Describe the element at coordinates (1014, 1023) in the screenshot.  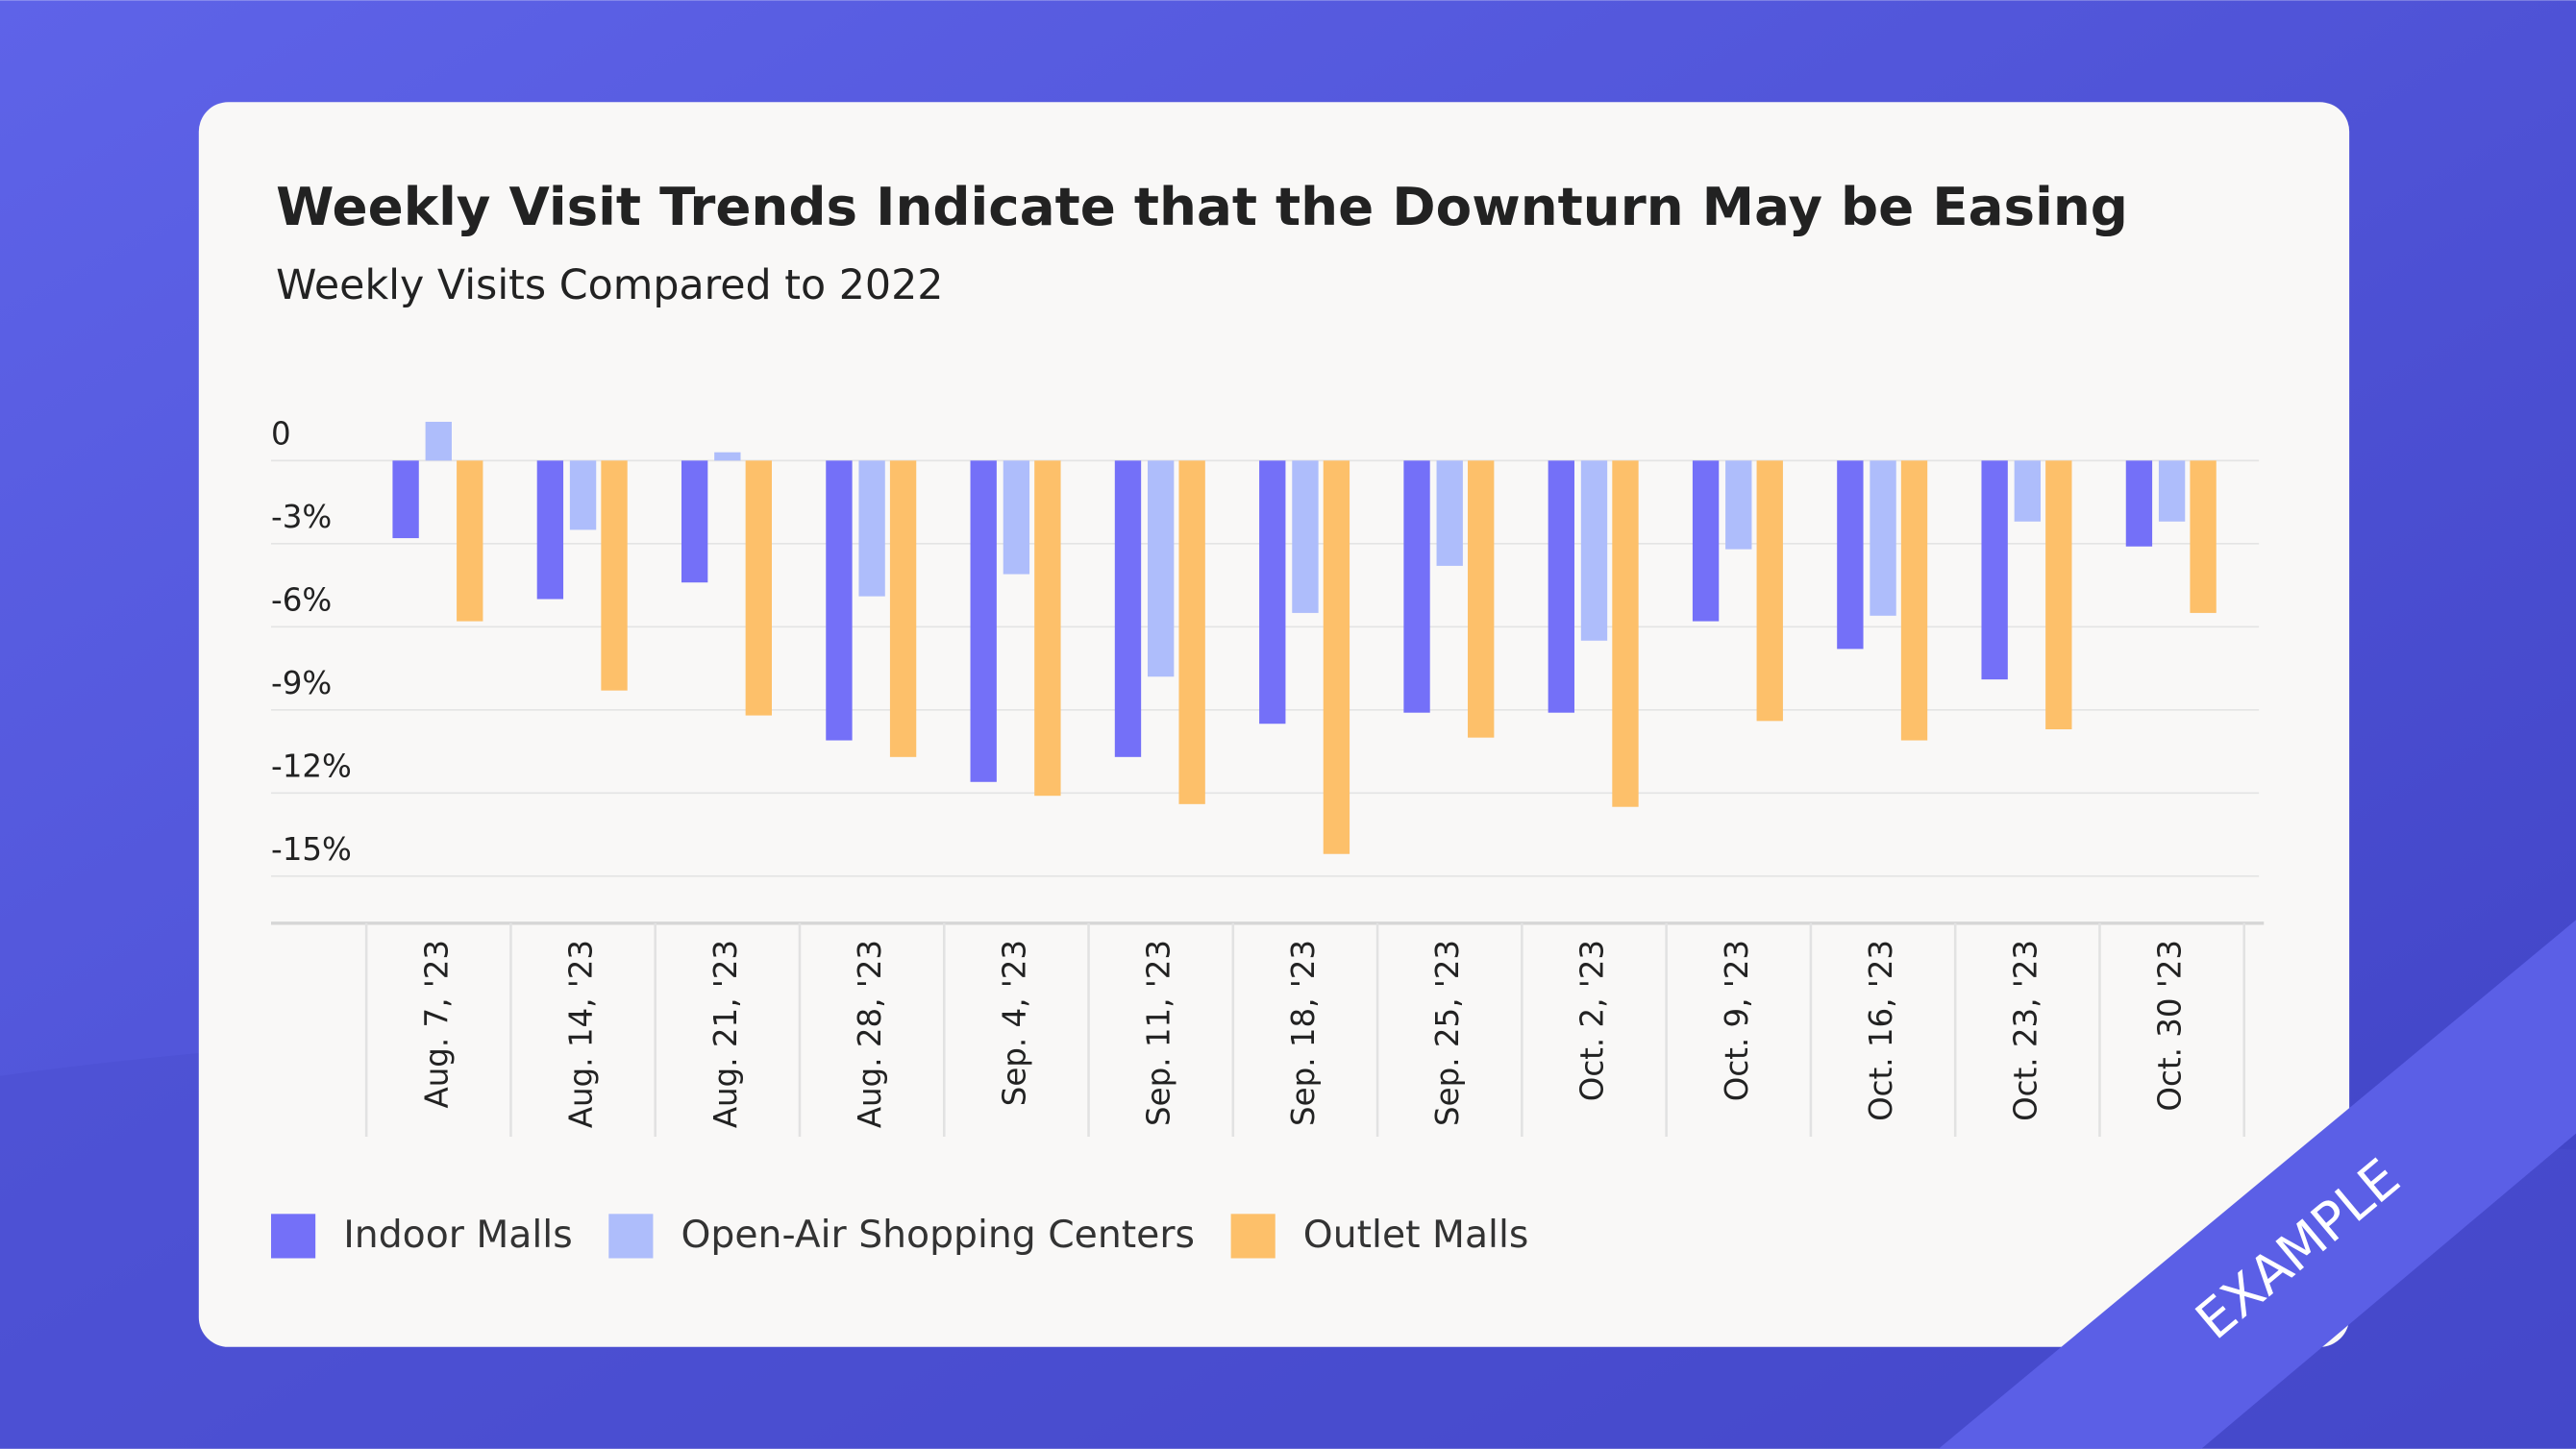
I see `x-tick-label: Sep. 4, '23` at that location.